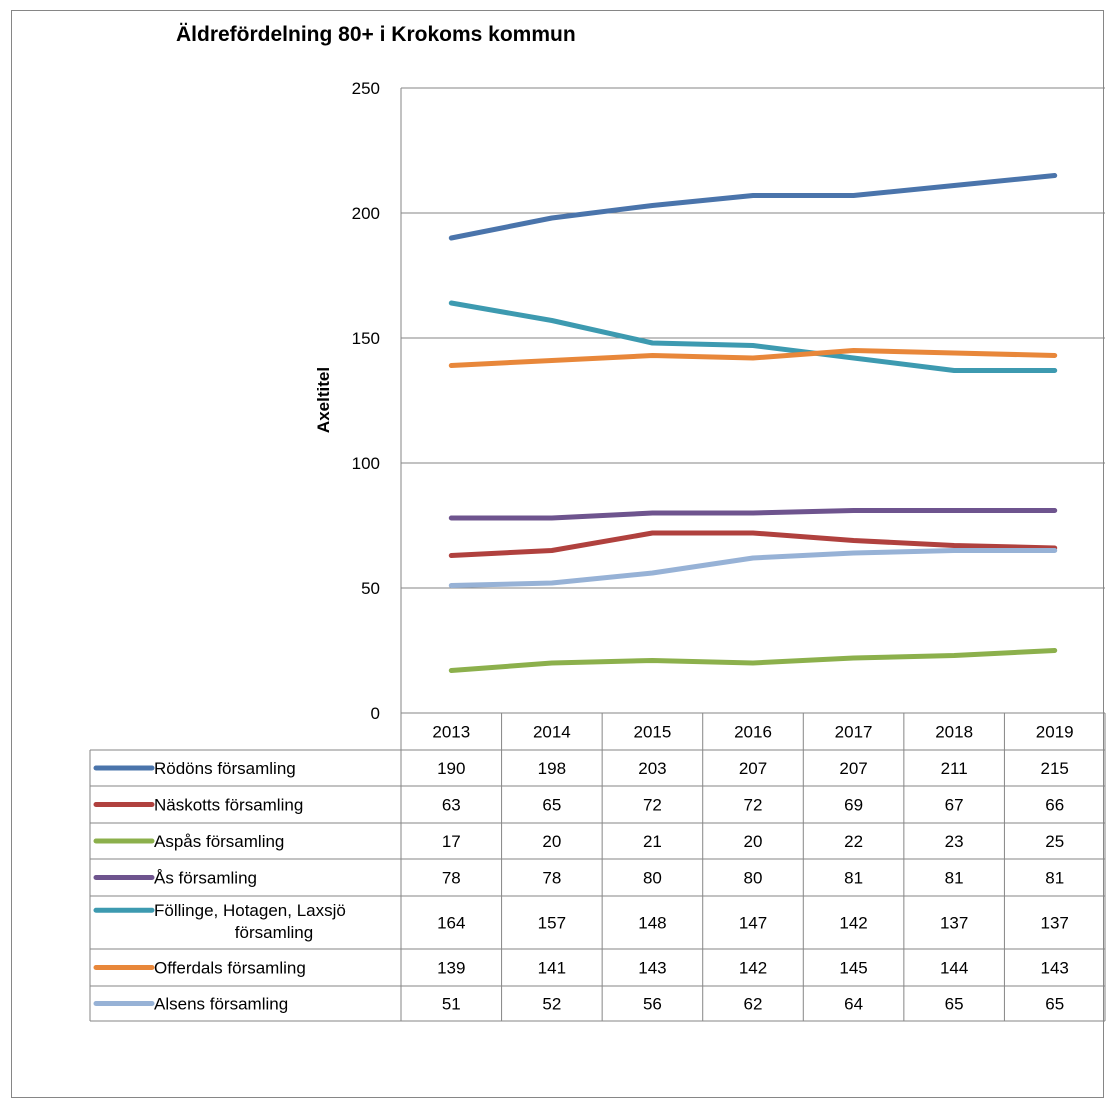  I want to click on y-tick-label: 150, so click(366, 338).